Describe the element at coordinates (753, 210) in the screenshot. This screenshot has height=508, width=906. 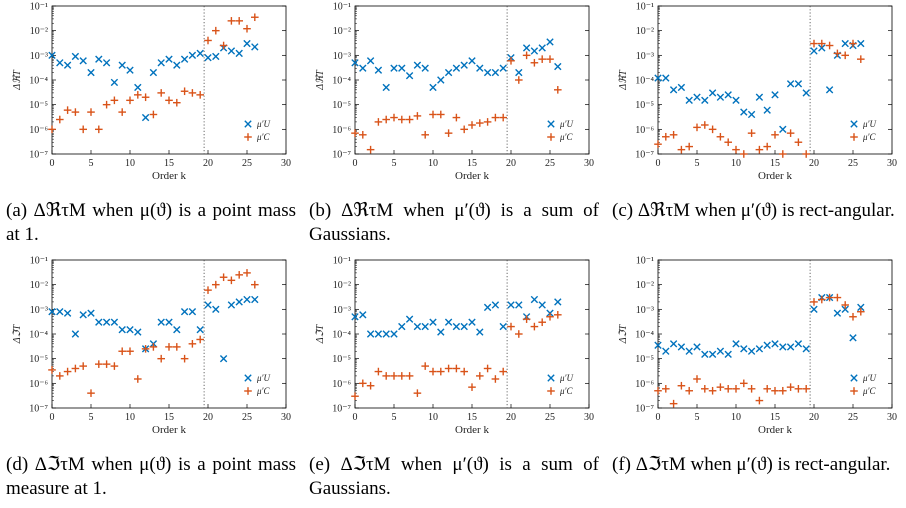
I see `figure-caption: (c) ΔℜτΜ when μ′(ϑ) is rect-angular.` at that location.